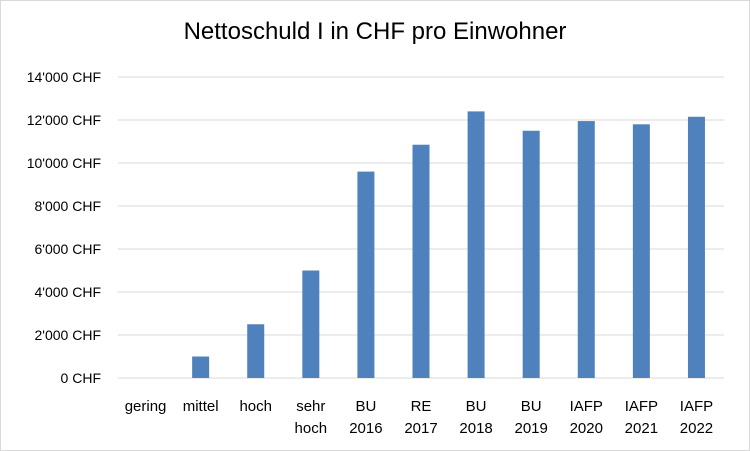 The height and width of the screenshot is (451, 750). Describe the element at coordinates (64, 163) in the screenshot. I see `y-tick-label: 10'000 CHF` at that location.